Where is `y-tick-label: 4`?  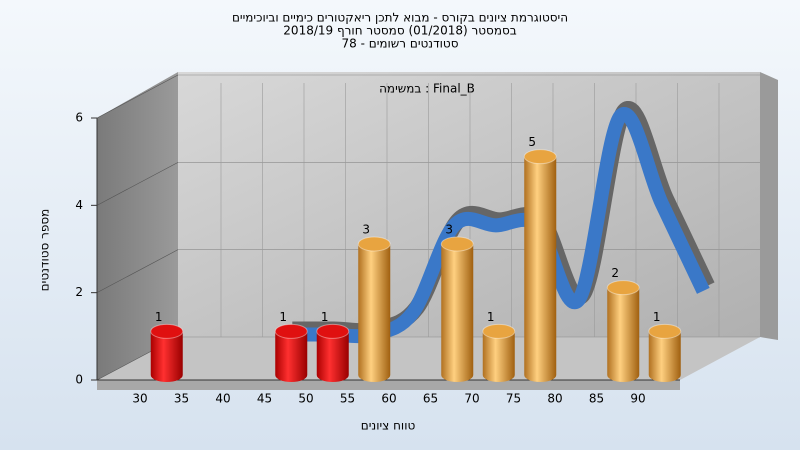
y-tick-label: 4 is located at coordinates (79, 205).